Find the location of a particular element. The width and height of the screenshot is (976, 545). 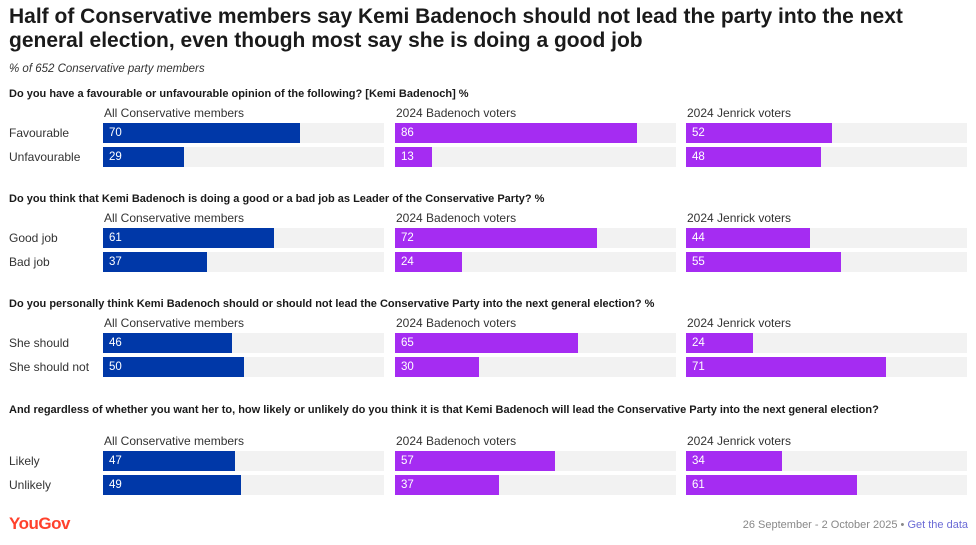

row-label-likely: Likely is located at coordinates (24, 461).